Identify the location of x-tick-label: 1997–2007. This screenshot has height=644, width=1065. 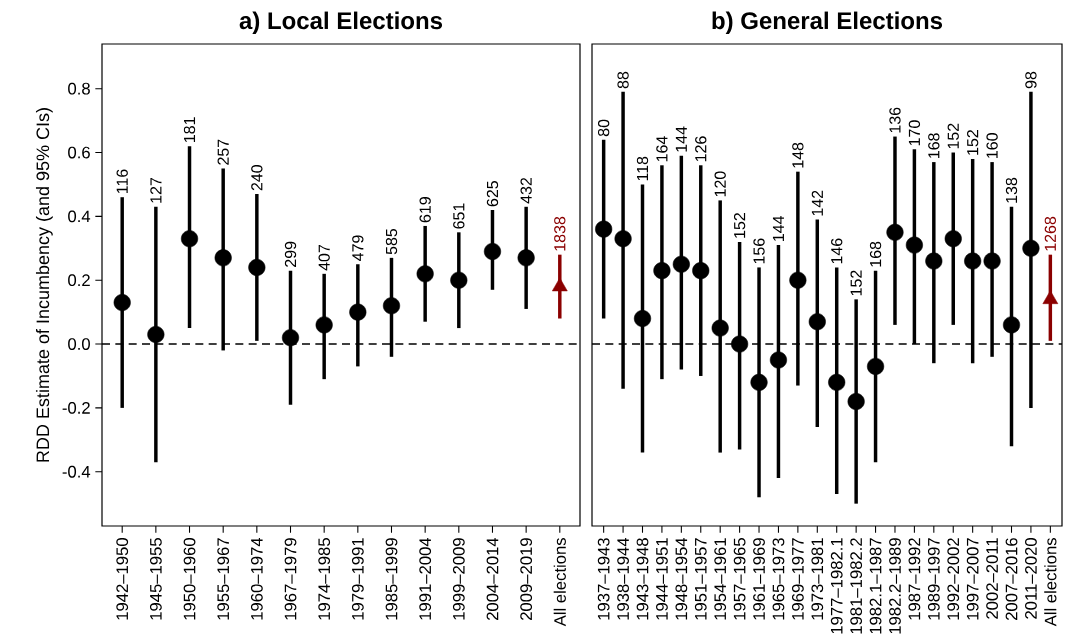
(972, 579).